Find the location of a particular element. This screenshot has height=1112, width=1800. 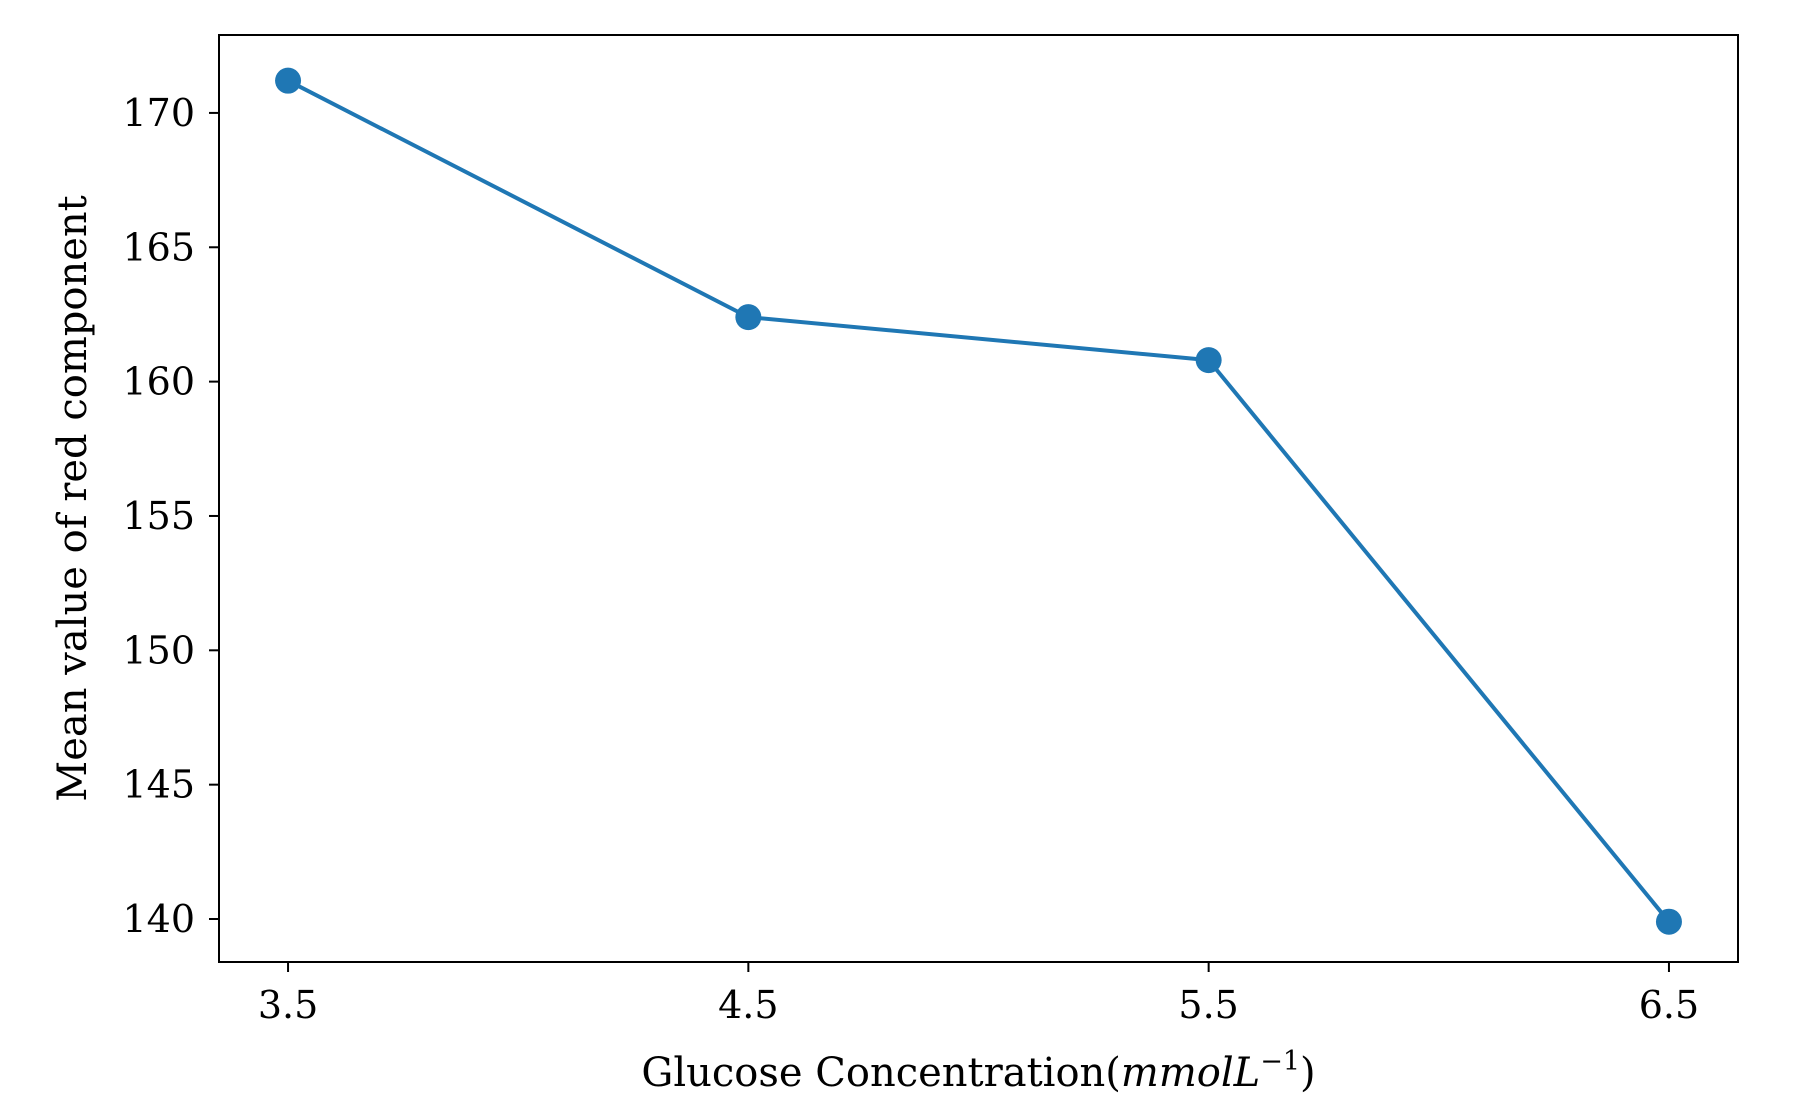

x-tick-label: 3.5 is located at coordinates (288, 1005).